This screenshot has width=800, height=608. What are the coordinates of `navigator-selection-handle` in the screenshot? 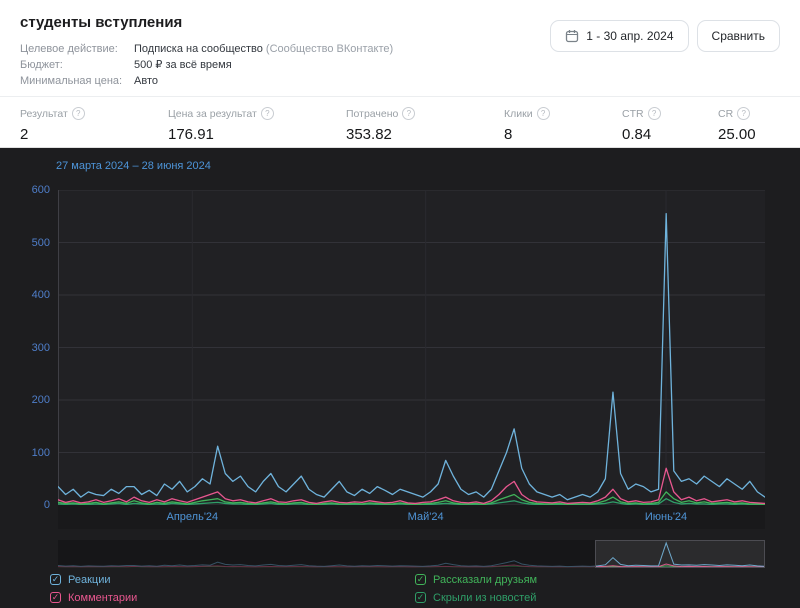 It's located at (680, 554).